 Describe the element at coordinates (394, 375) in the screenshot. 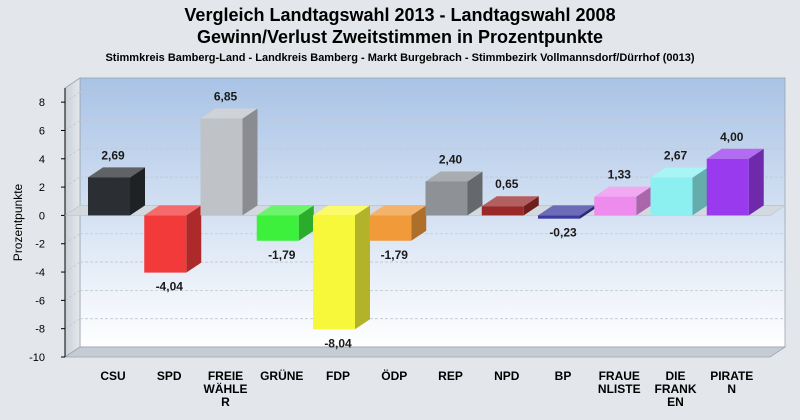

I see `category-label: ÖDP` at that location.